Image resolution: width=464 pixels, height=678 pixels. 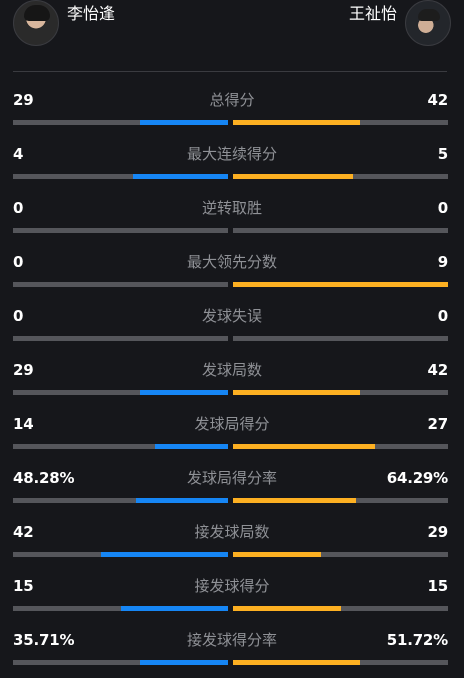 What do you see at coordinates (232, 435) in the screenshot?
I see `stat-row: 14 发球局得分 27` at bounding box center [232, 435].